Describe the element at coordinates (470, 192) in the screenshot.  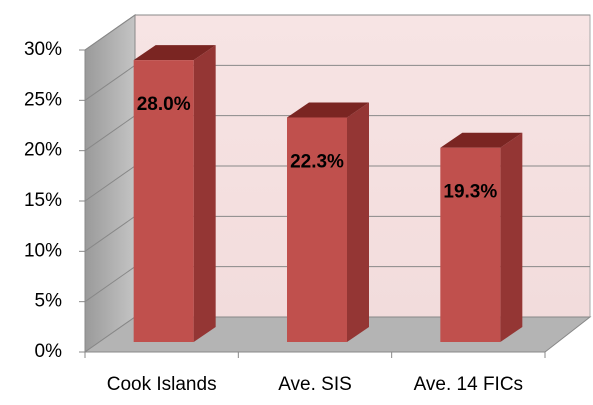
I see `value-label: 19.3%` at that location.